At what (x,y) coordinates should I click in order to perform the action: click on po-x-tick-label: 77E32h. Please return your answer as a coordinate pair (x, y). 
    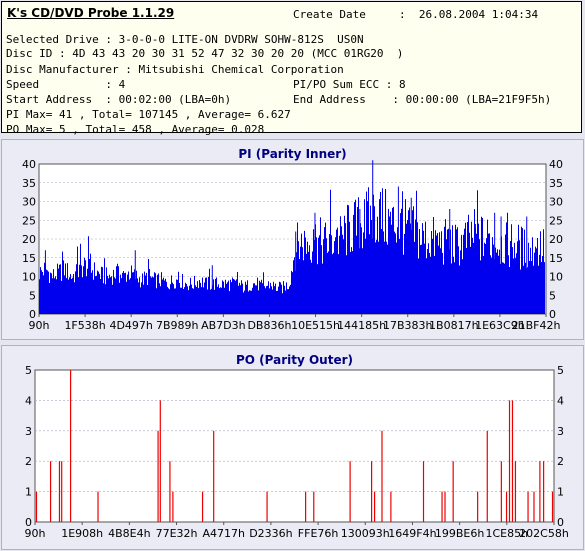
    Looking at the image, I should click on (177, 533).